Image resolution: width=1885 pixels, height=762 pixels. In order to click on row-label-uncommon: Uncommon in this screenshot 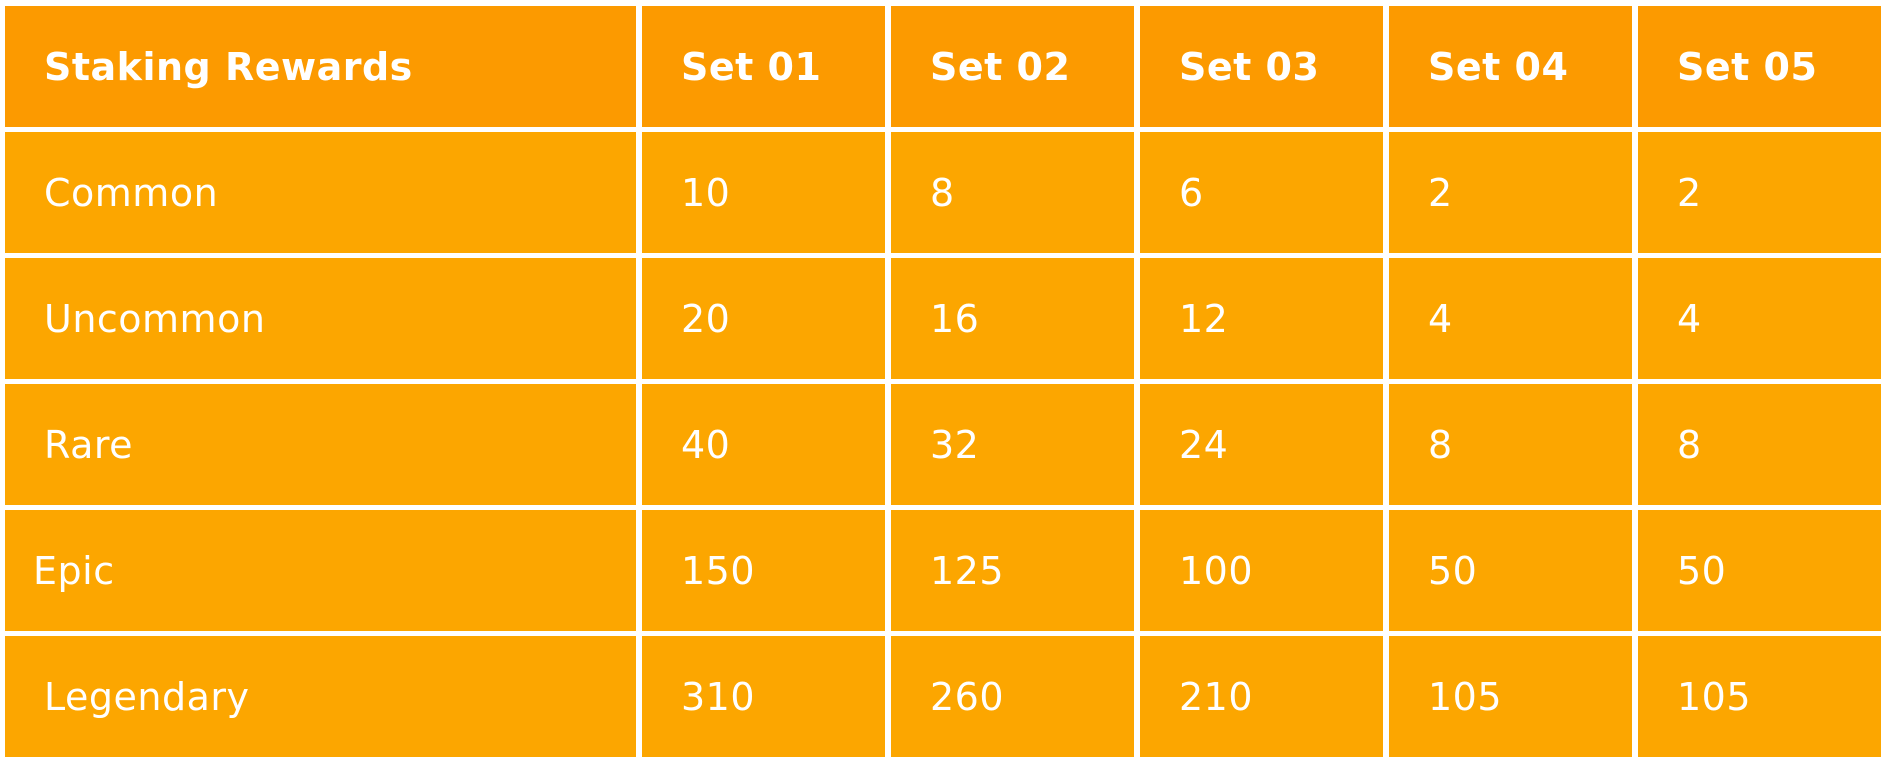, I will do `click(320, 318)`.